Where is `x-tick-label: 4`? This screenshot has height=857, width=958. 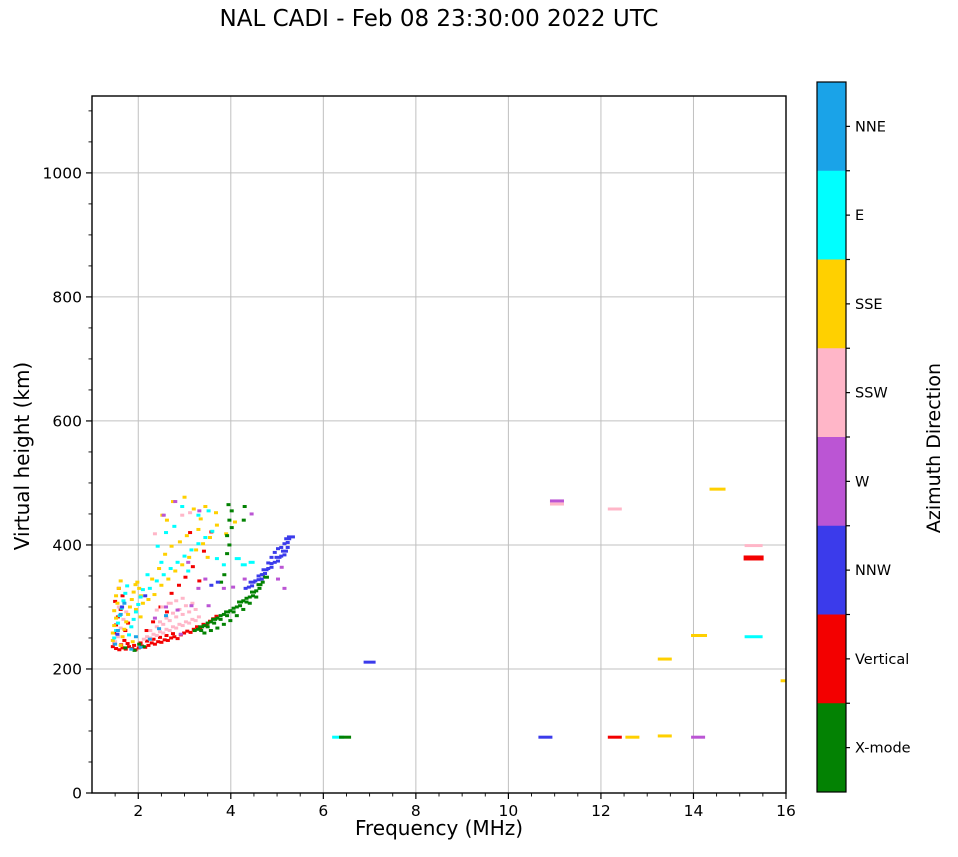
x-tick-label: 4 is located at coordinates (231, 811).